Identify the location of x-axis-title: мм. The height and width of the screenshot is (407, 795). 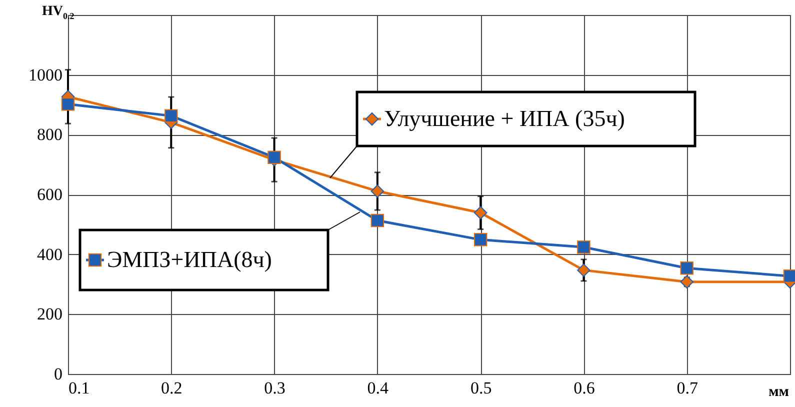
(778, 392).